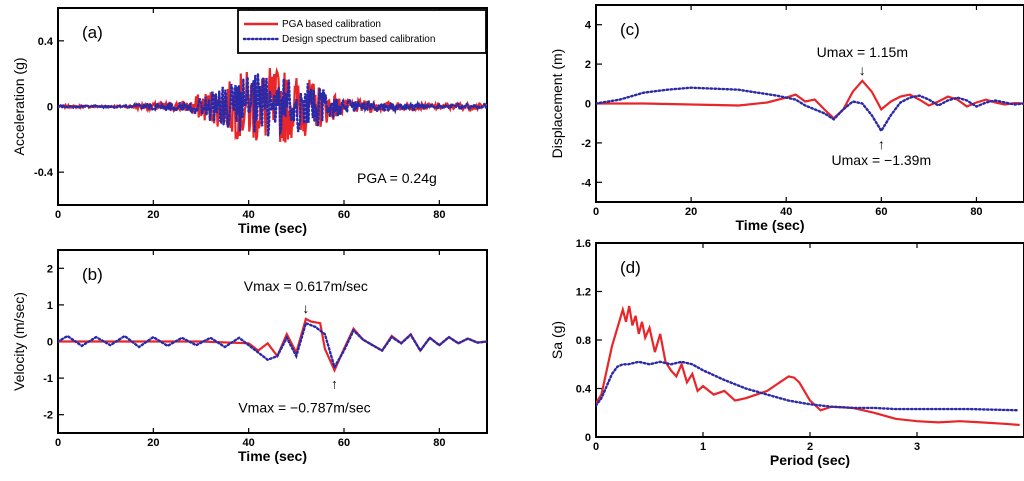  What do you see at coordinates (630, 267) in the screenshot?
I see `panel-label: (d)` at bounding box center [630, 267].